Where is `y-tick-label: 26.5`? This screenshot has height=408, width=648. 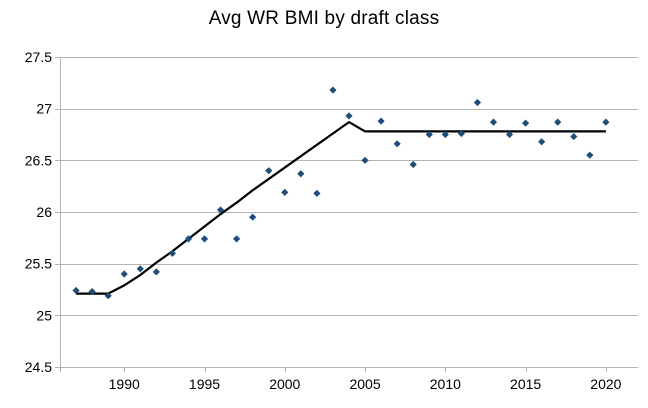 y-tick-label: 26.5 is located at coordinates (38, 160).